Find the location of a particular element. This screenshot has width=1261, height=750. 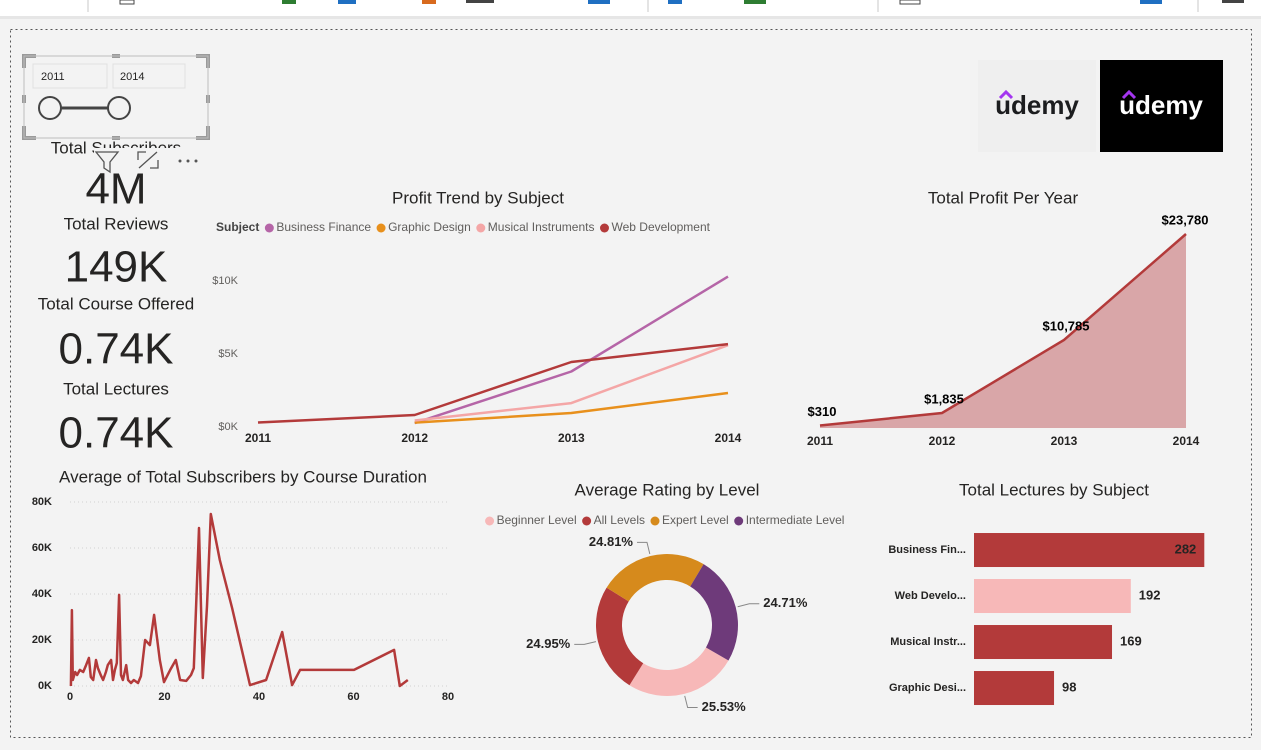

legend-label: Web Development is located at coordinates (660, 227).